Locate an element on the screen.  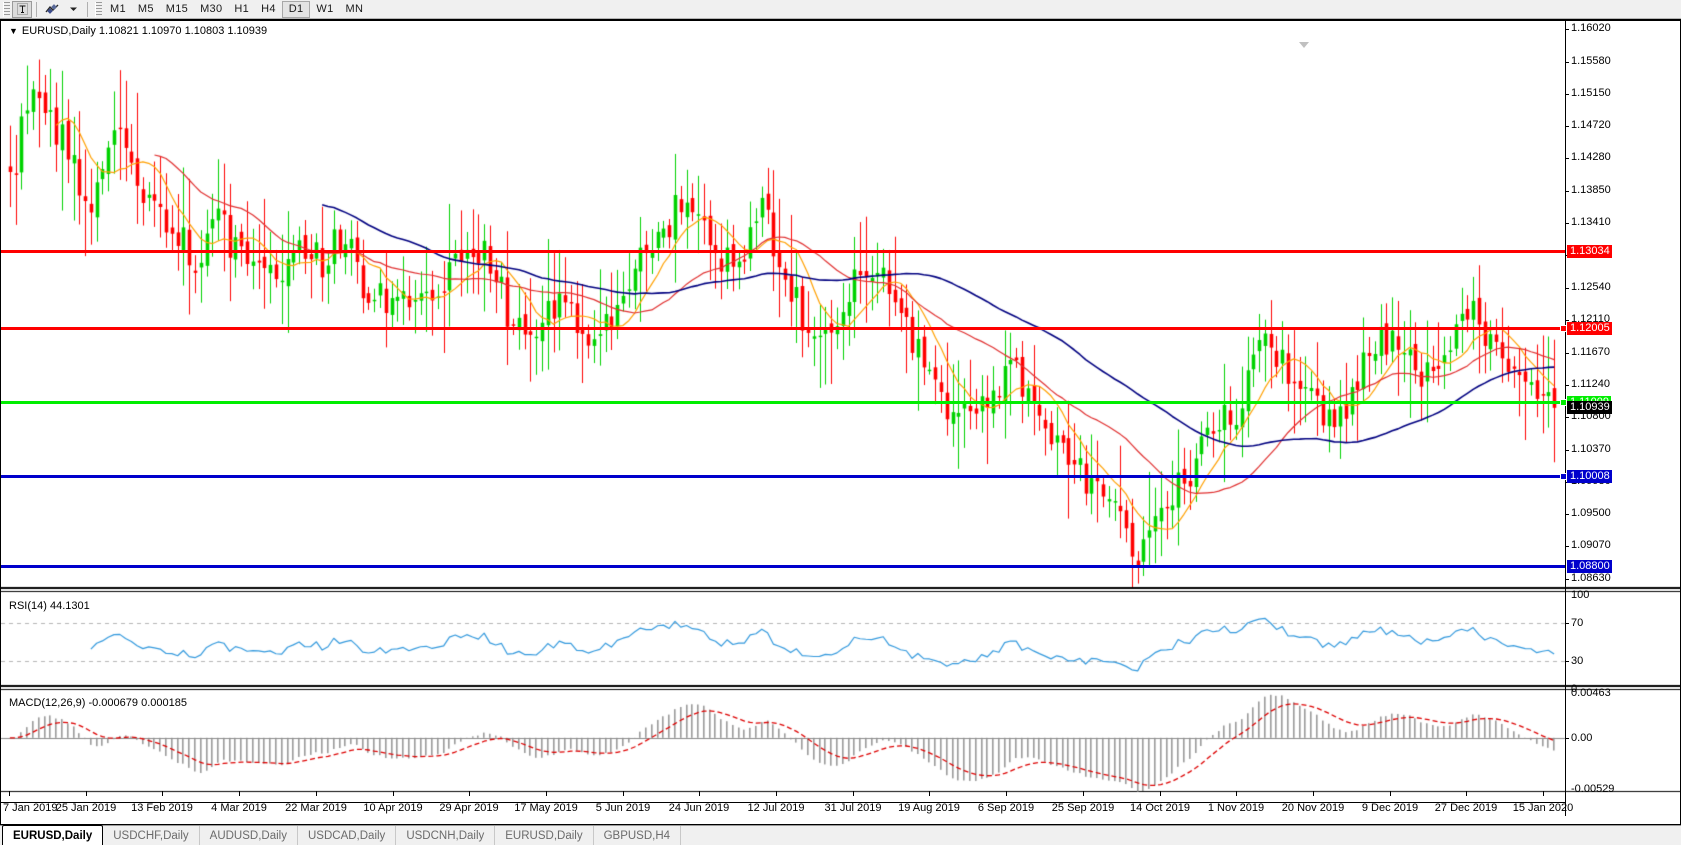
timeframe-button-m5: M5 is located at coordinates (145, 9).